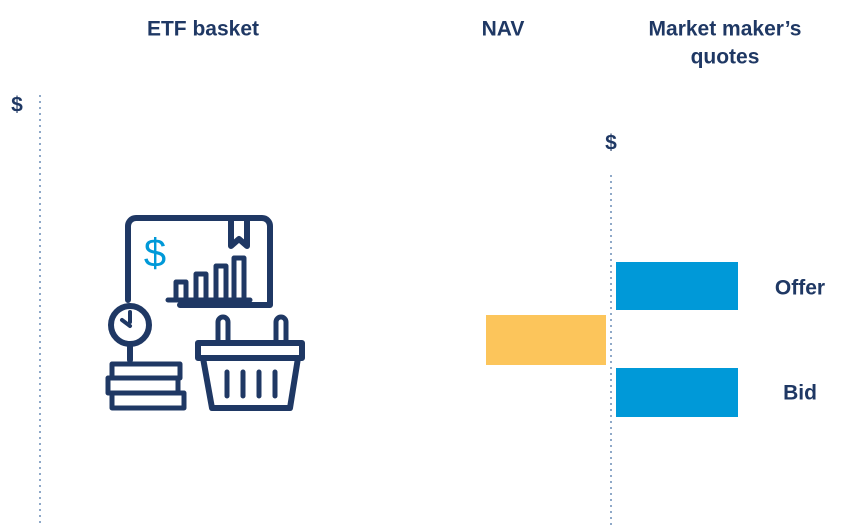  Describe the element at coordinates (546, 340) in the screenshot. I see `nav-bar` at that location.